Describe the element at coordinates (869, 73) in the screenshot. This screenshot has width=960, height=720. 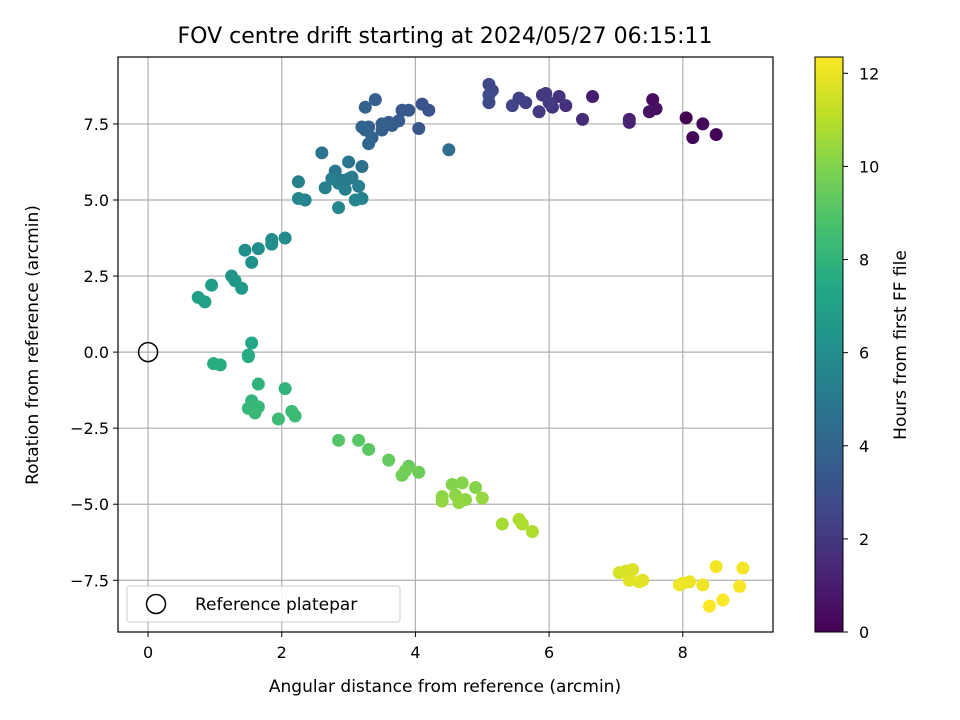
I see `colorbar-tick-label: 12` at that location.